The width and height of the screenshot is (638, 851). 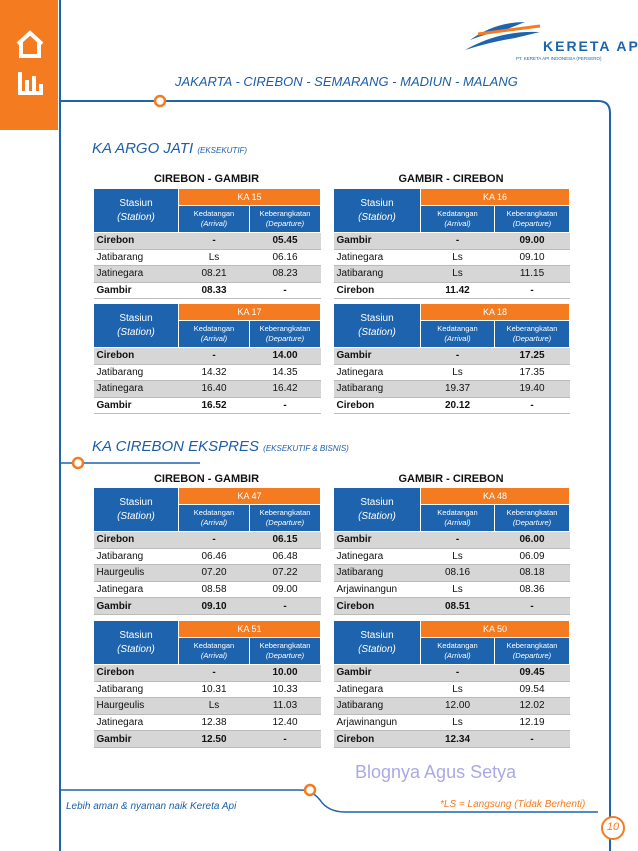 I want to click on station: Cirebon, so click(x=377, y=290).